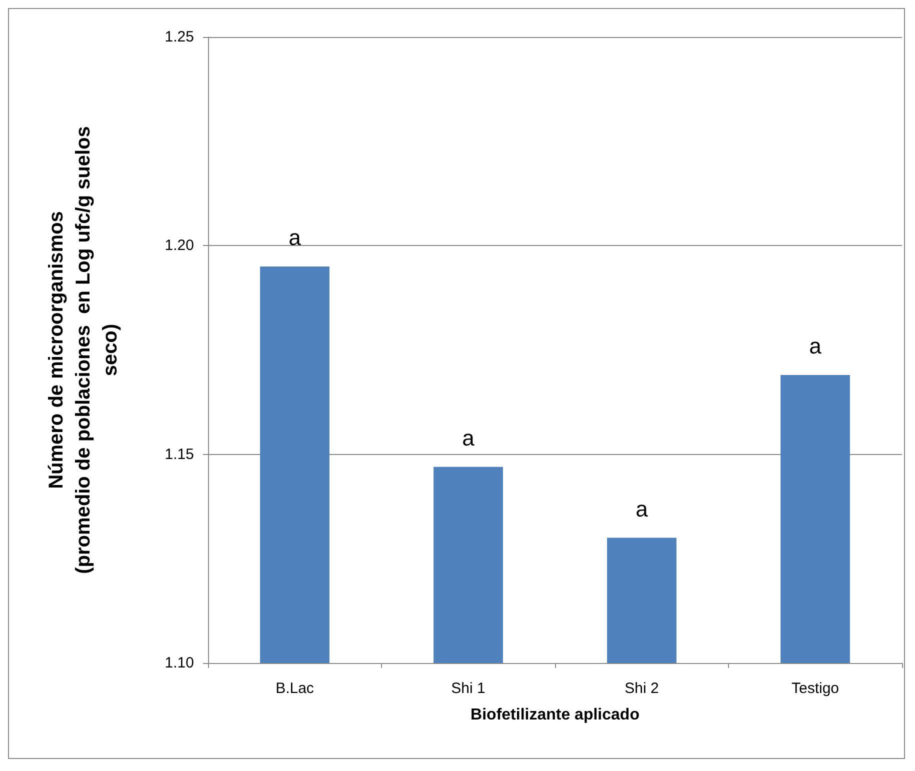 The height and width of the screenshot is (771, 915). What do you see at coordinates (641, 688) in the screenshot?
I see `x-tick-label: Shi 2` at bounding box center [641, 688].